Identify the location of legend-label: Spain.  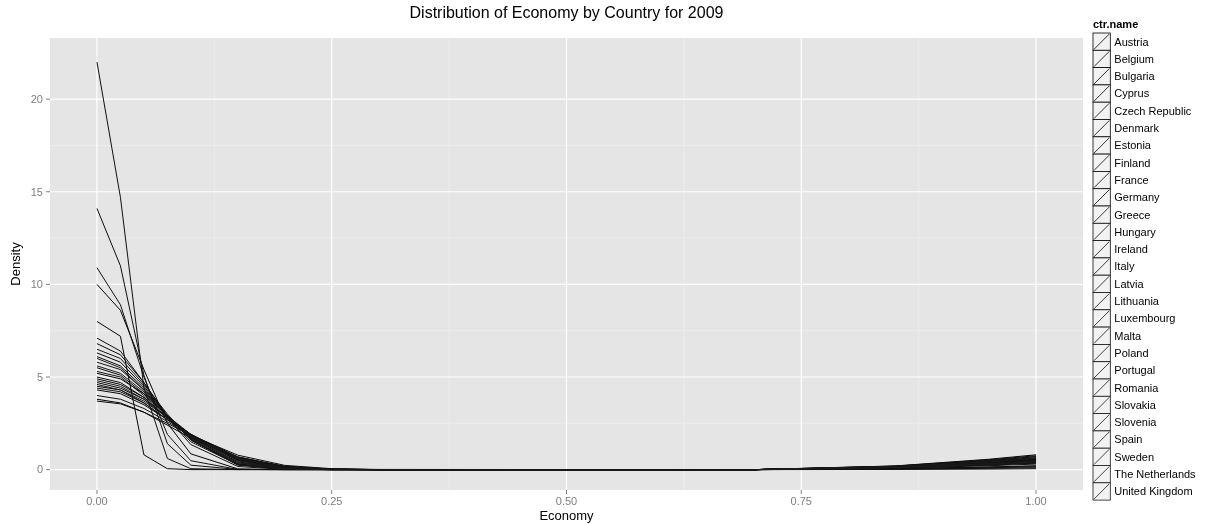
(1128, 439).